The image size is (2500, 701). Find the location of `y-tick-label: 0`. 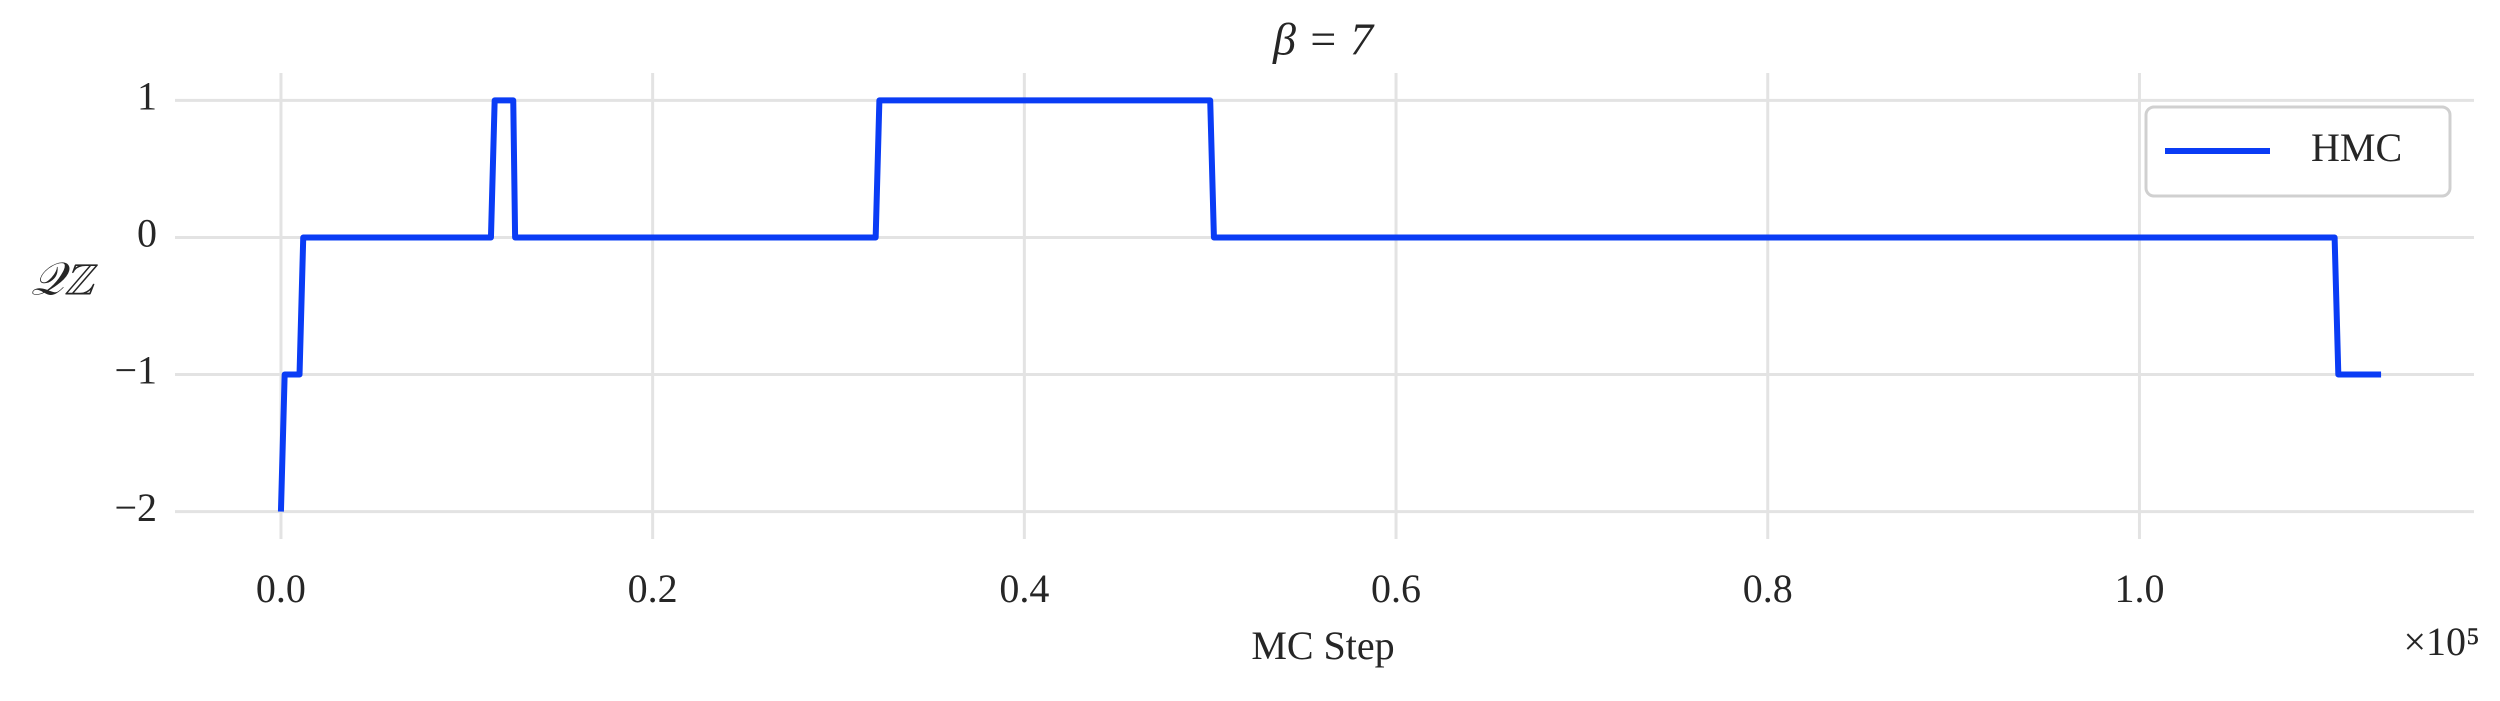

y-tick-label: 0 is located at coordinates (147, 233).